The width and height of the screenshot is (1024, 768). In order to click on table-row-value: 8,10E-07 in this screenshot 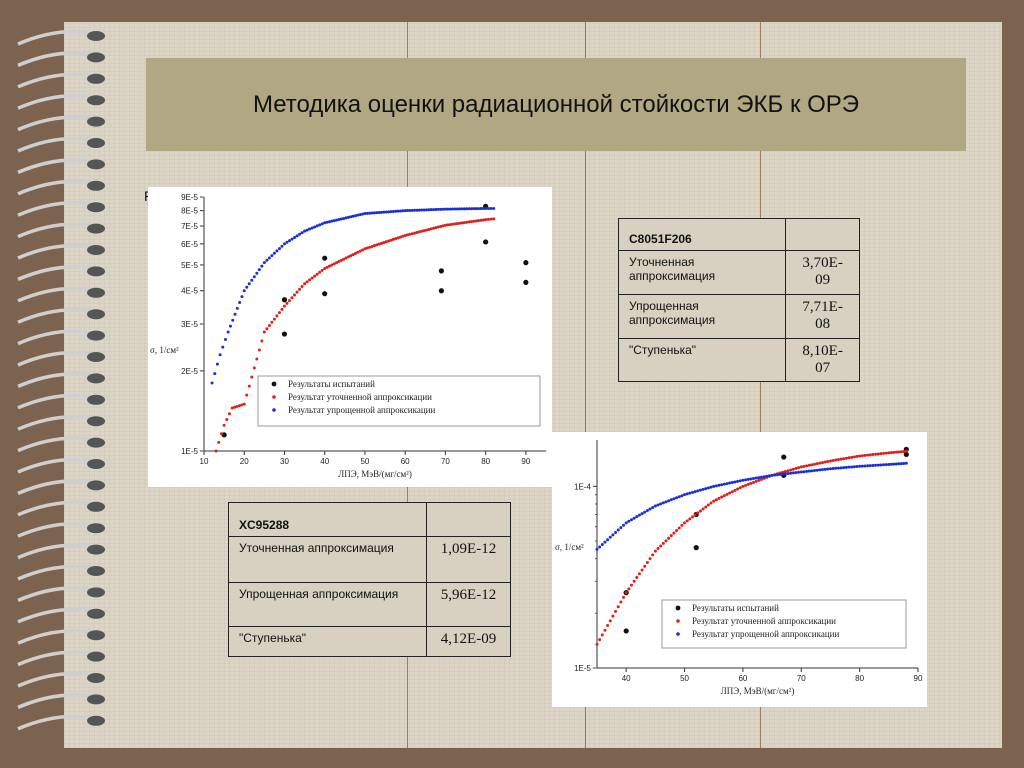, I will do `click(822, 360)`.